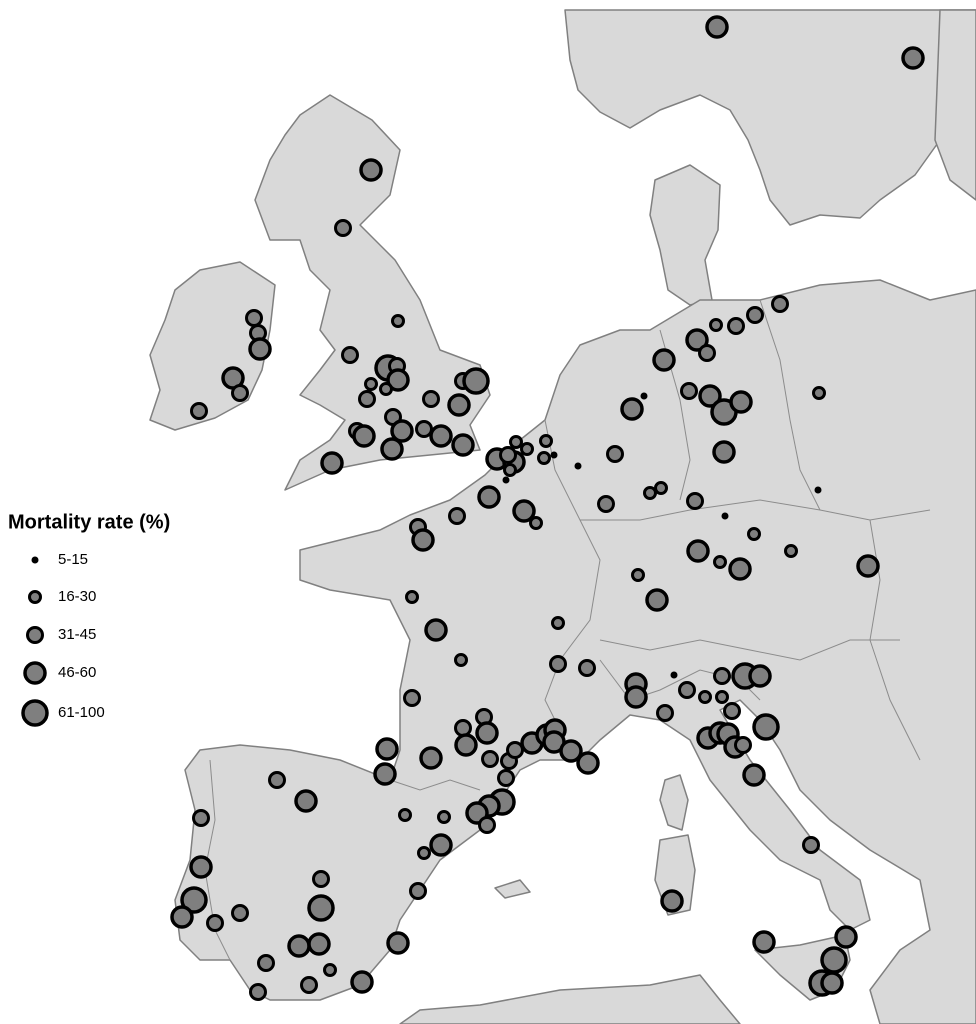  Describe the element at coordinates (512, 889) in the screenshot. I see `balearics` at that location.